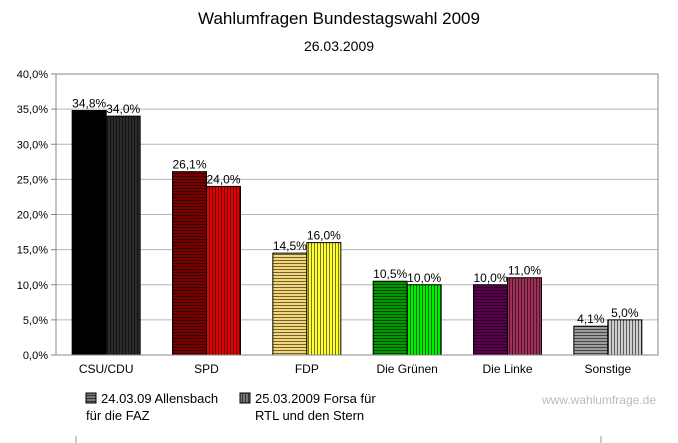 This screenshot has width=678, height=443. I want to click on data-label-series-1: 4,1%, so click(591, 319).